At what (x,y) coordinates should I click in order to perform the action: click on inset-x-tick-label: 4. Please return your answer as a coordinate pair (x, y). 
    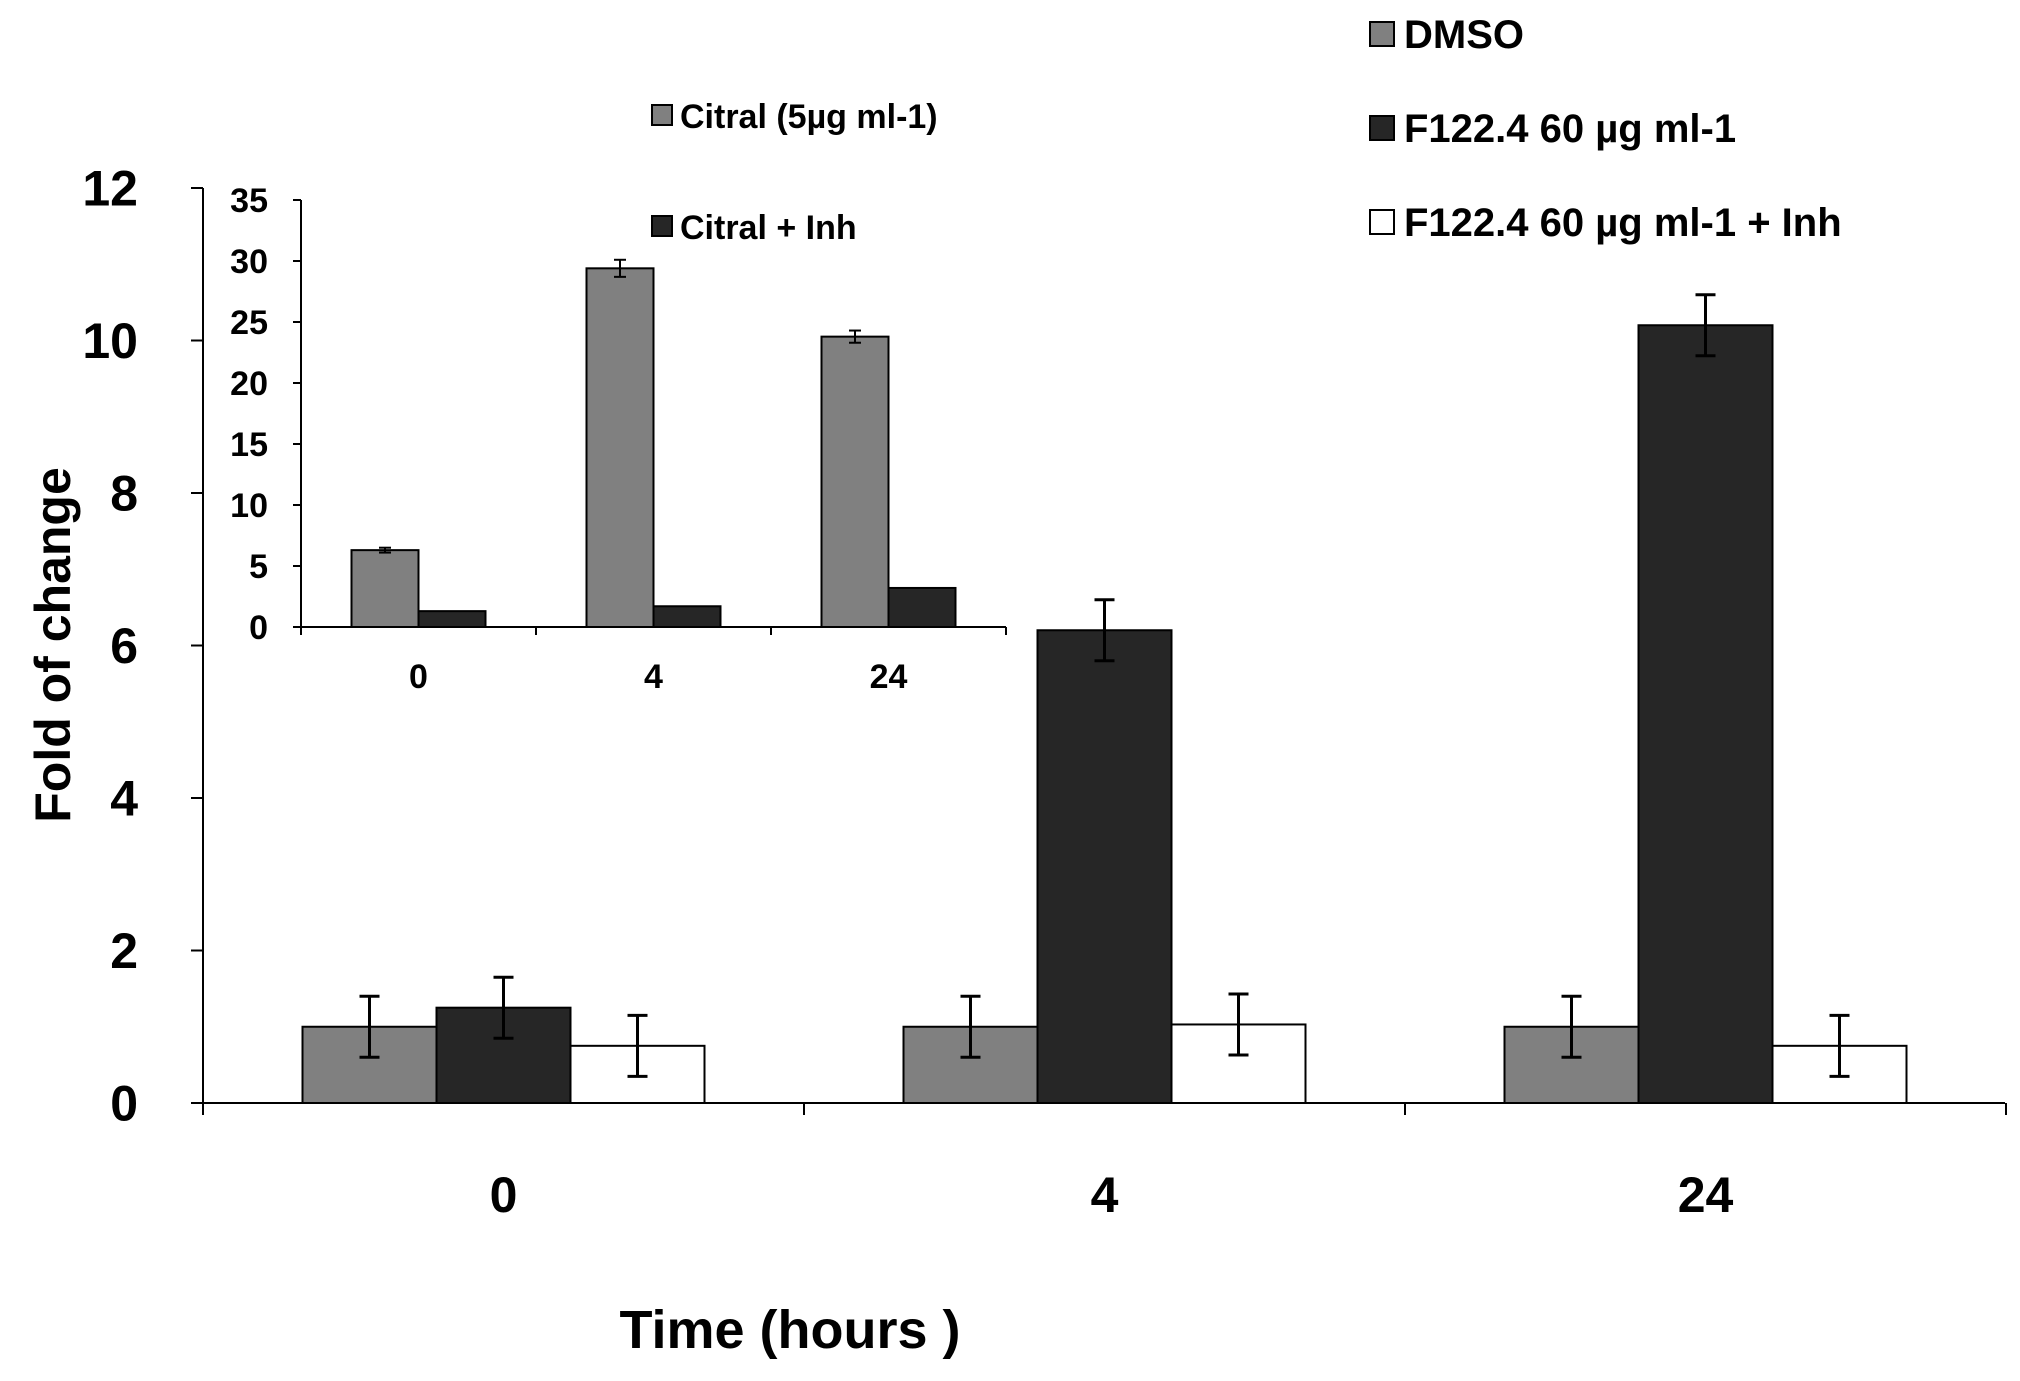
    Looking at the image, I should click on (653, 677).